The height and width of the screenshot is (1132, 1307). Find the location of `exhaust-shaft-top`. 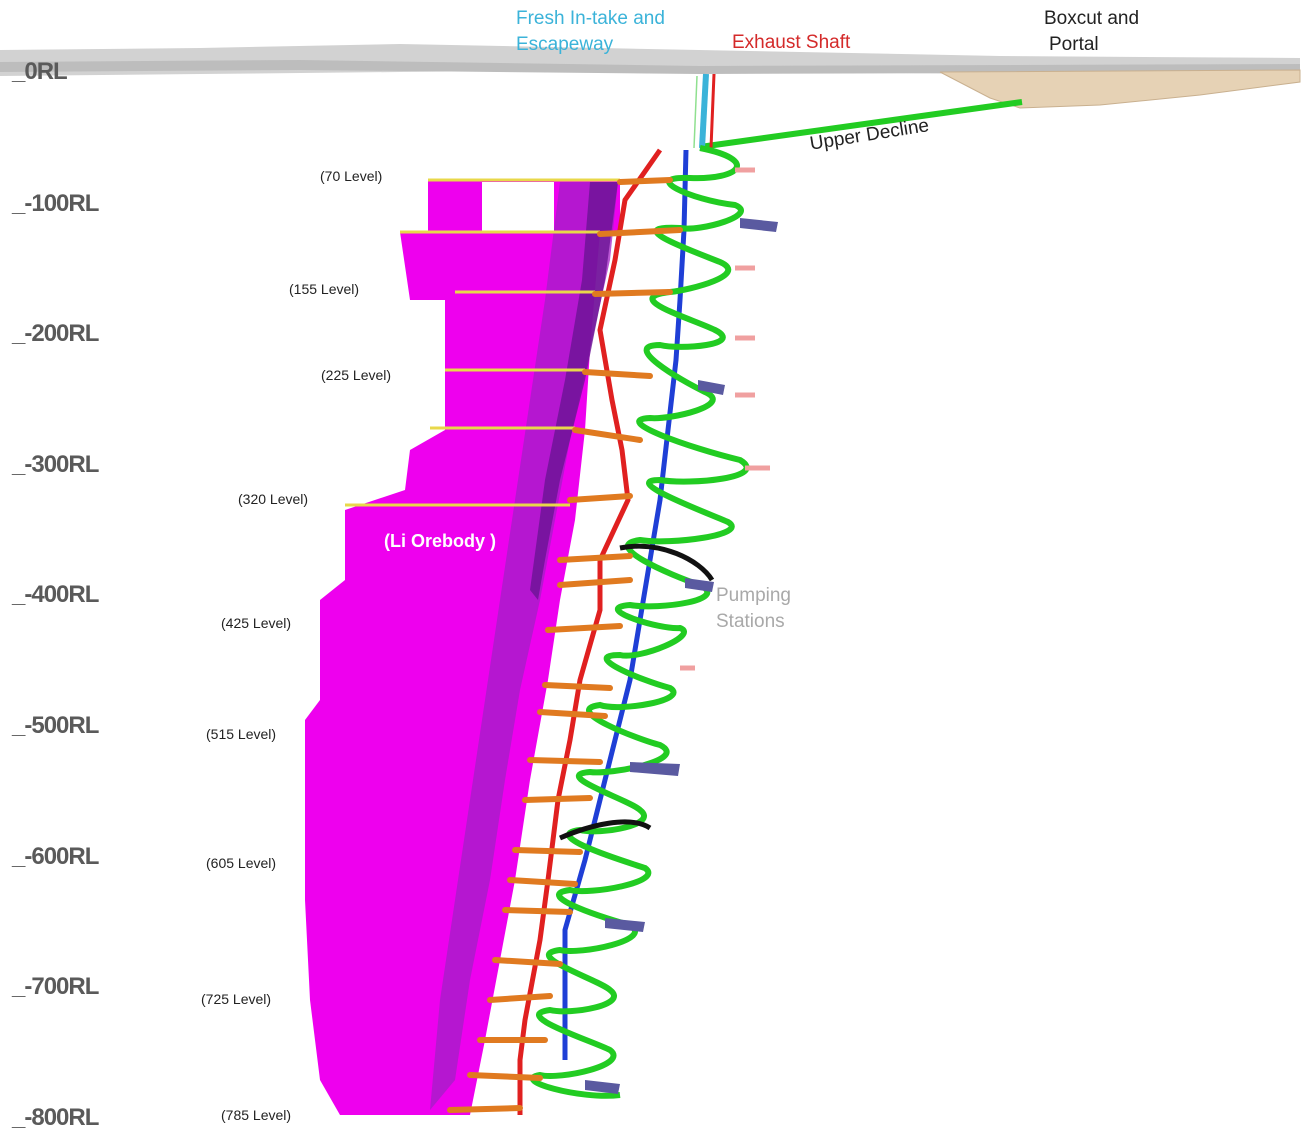

exhaust-shaft-top is located at coordinates (712, 111).